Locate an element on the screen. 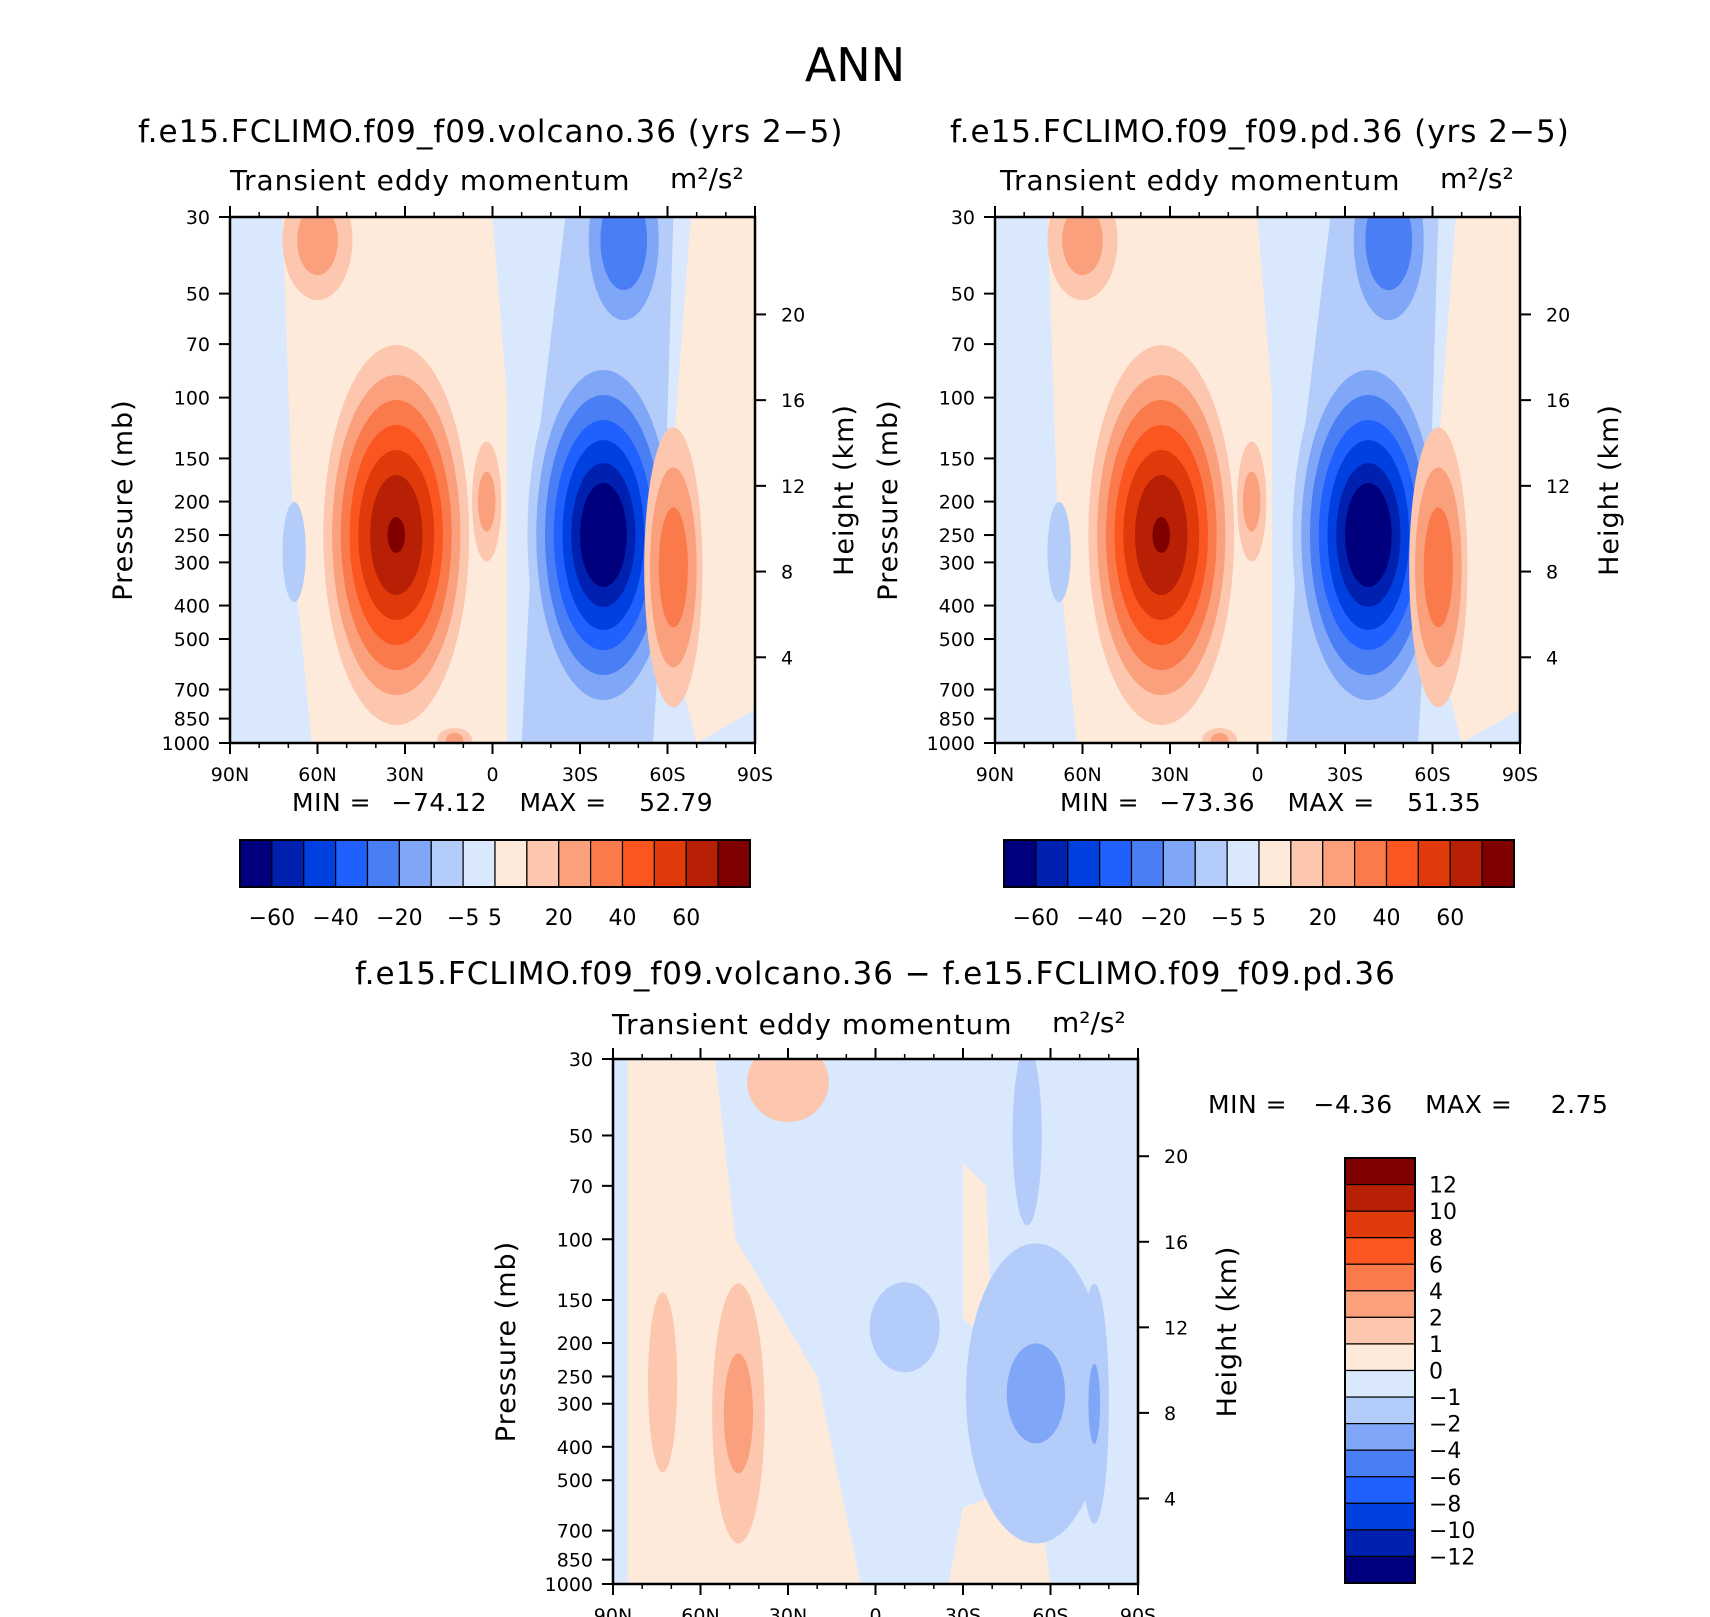 Image resolution: width=1710 pixels, height=1617 pixels. colorbar-pd: −60 −40 −20 −5 5 20 40 60 is located at coordinates (1259, 885).